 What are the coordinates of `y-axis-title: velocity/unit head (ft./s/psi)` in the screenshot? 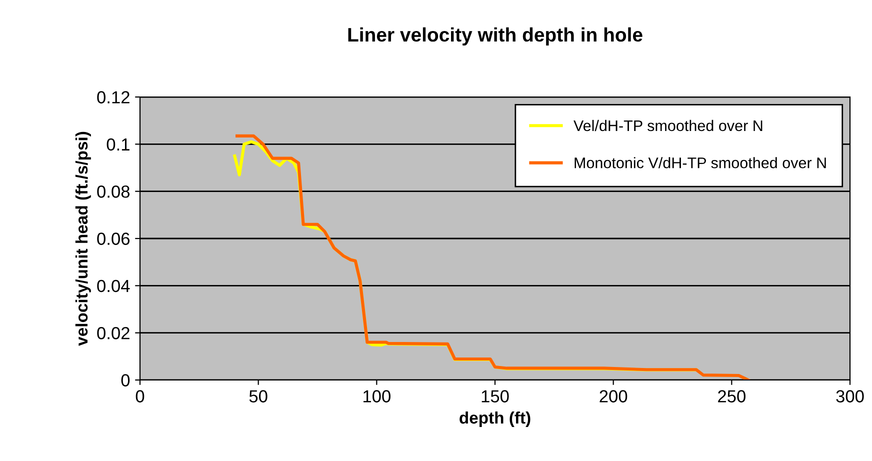 It's located at (83, 239).